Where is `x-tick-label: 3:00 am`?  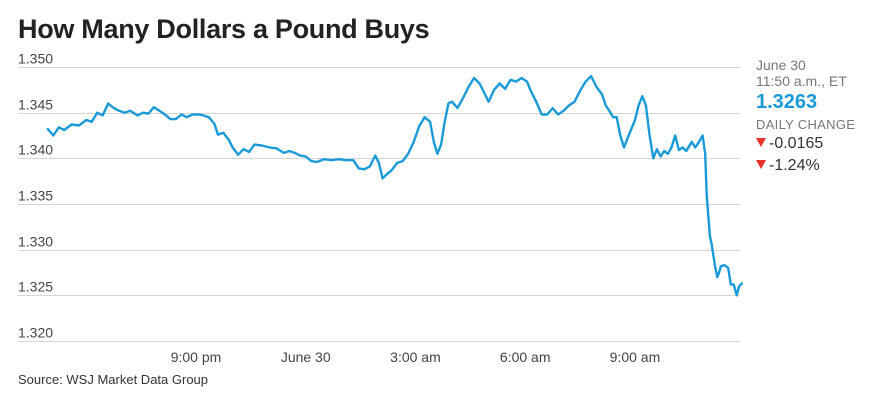 x-tick-label: 3:00 am is located at coordinates (415, 357).